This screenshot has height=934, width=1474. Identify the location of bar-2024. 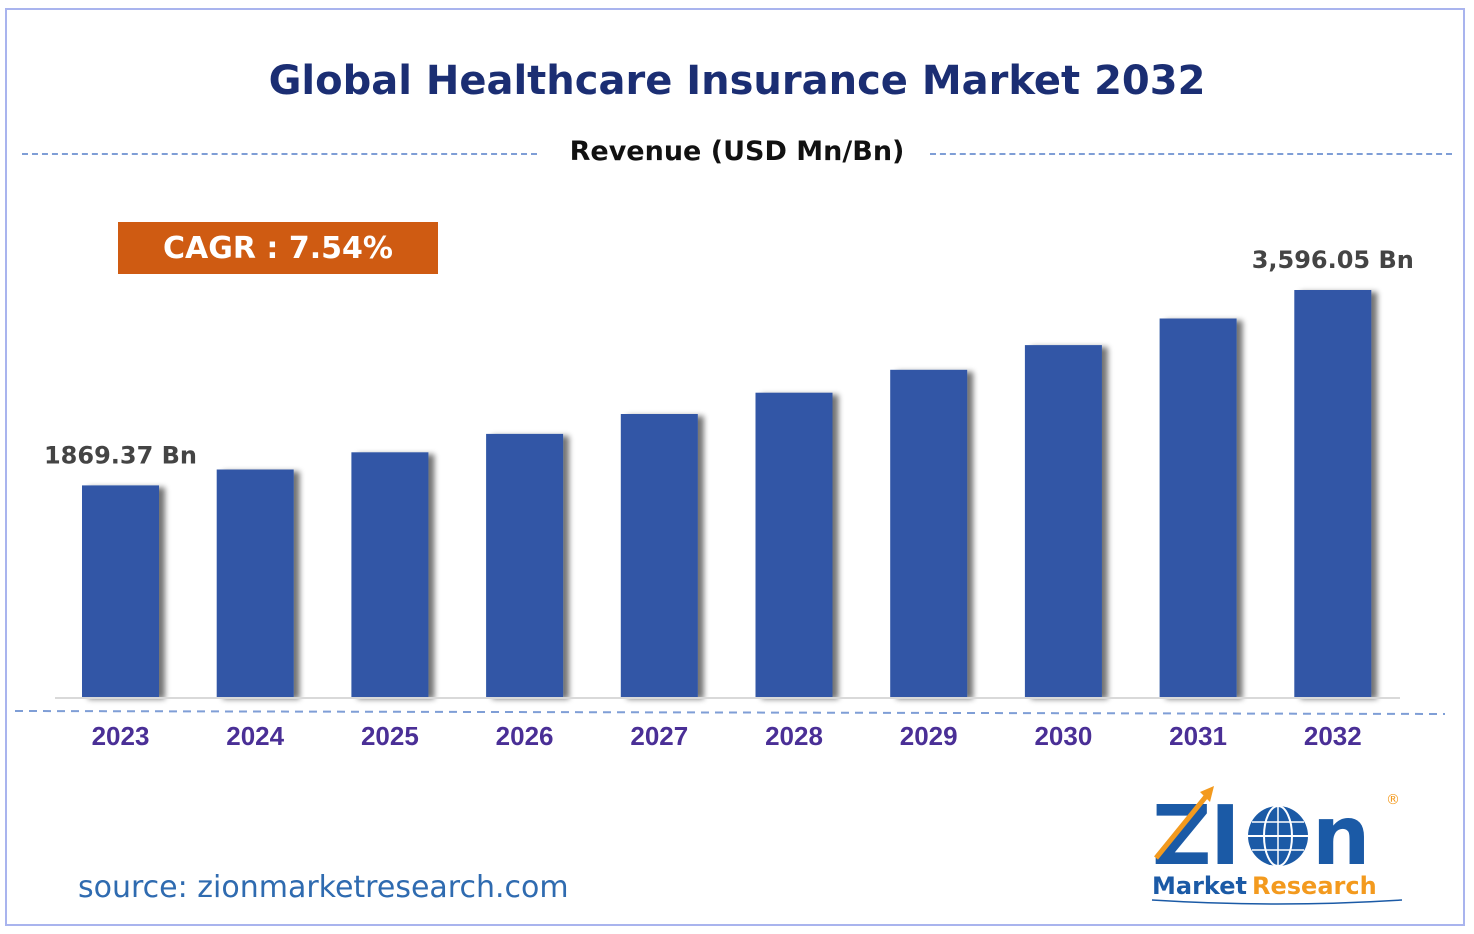
(255, 583).